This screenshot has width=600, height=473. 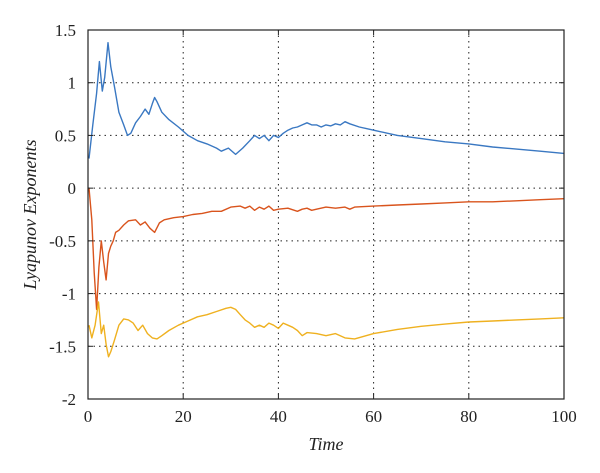 What do you see at coordinates (69, 294) in the screenshot?
I see `y-tick-label: -1` at bounding box center [69, 294].